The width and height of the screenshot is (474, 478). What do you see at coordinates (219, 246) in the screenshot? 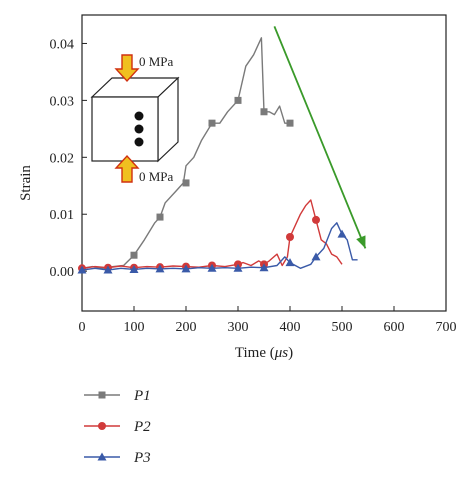
I see `series-line-p3` at bounding box center [219, 246].